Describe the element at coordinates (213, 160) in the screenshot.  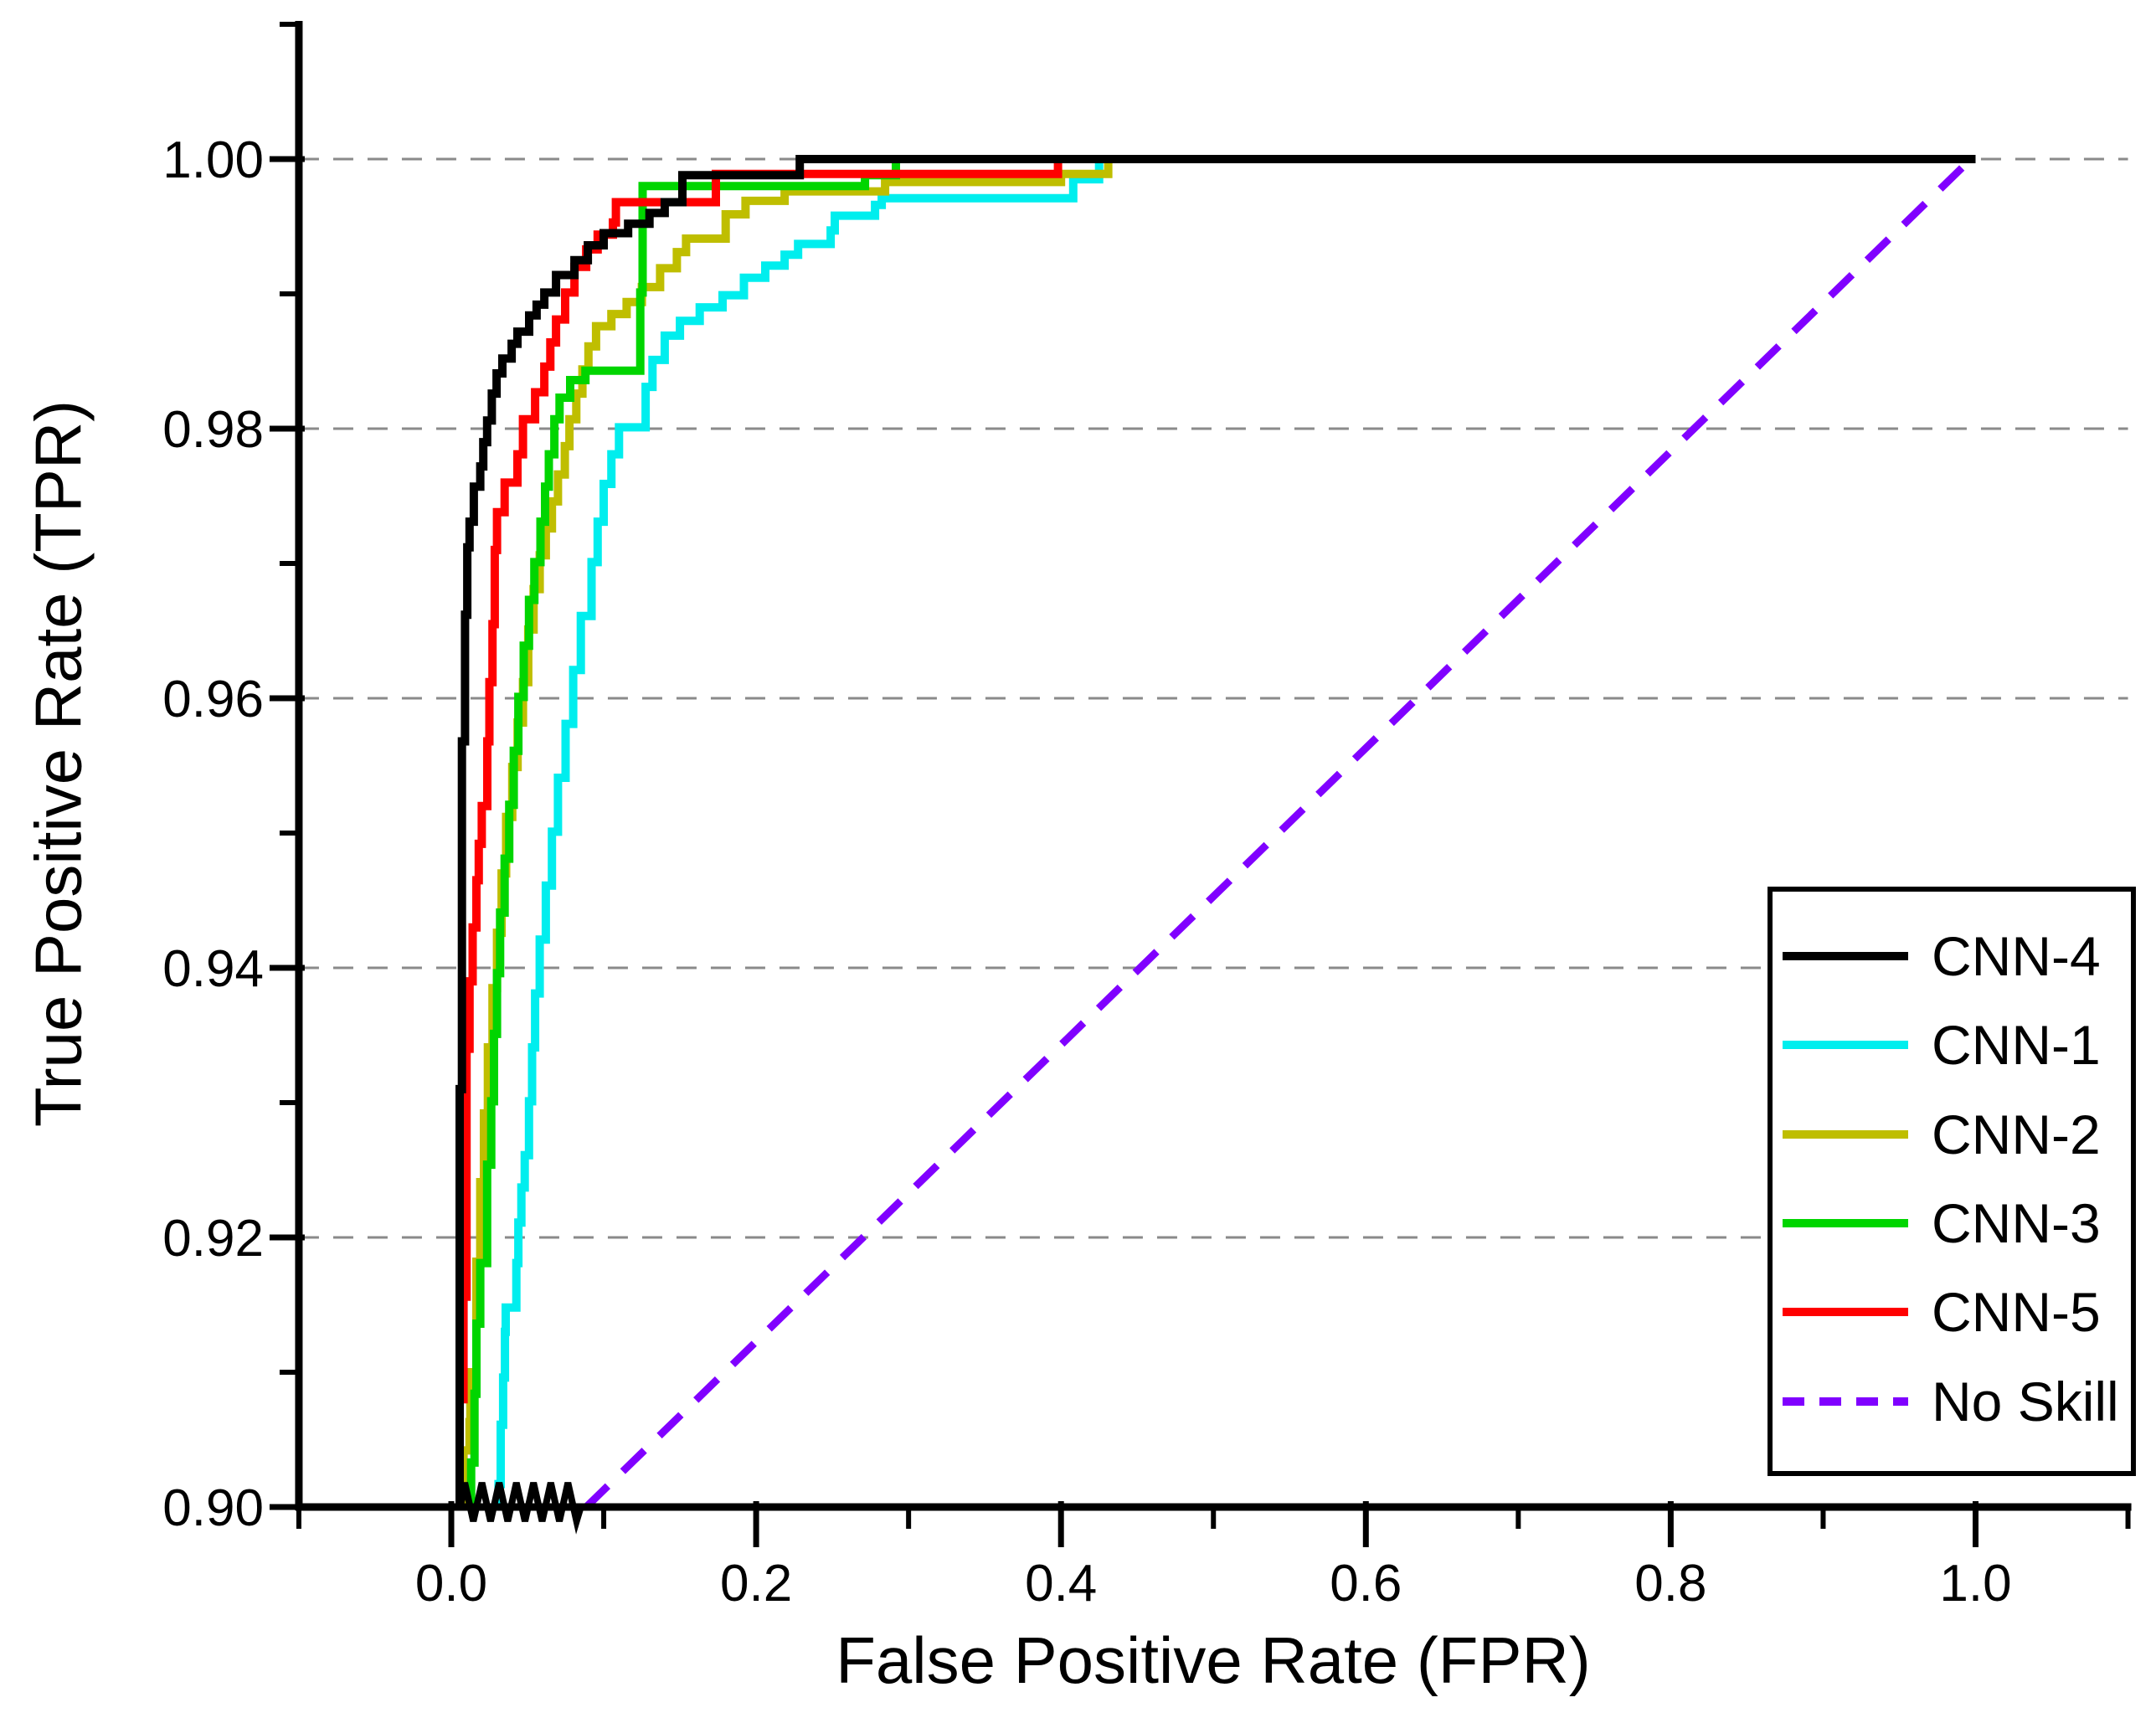
I see `y-tick-label: 1.00` at that location.